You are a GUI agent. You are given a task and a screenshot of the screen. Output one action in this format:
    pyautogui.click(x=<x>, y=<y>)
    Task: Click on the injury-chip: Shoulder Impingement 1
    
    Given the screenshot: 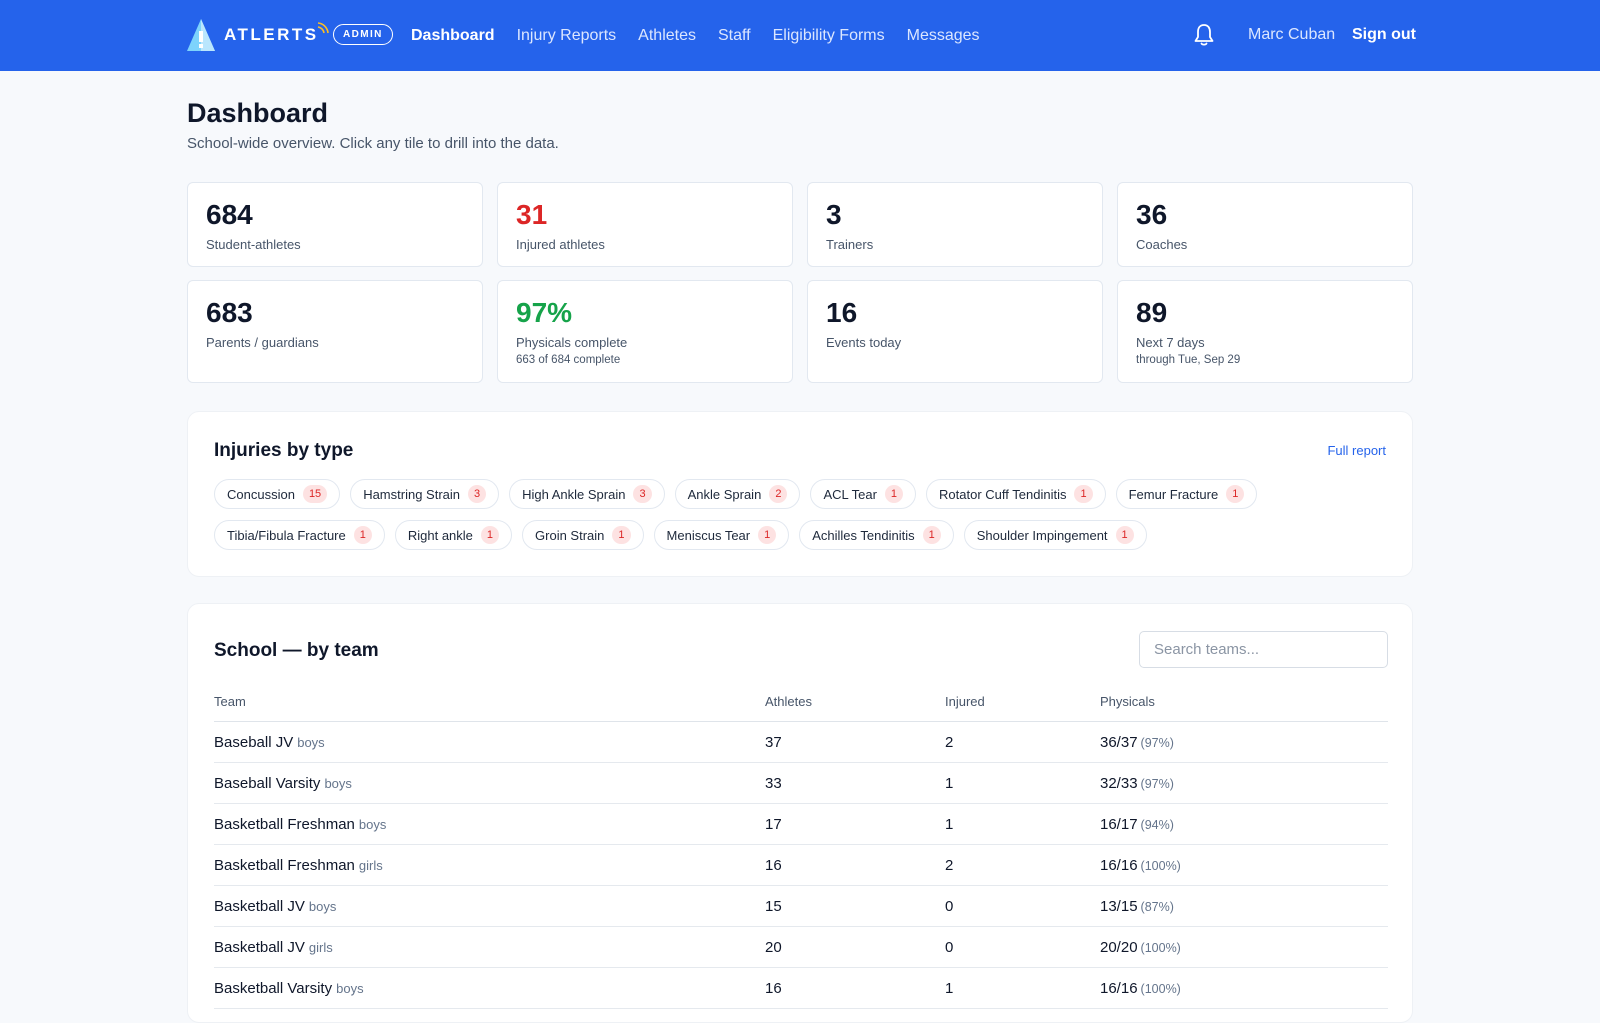 What is the action you would take?
    pyautogui.click(x=1055, y=535)
    